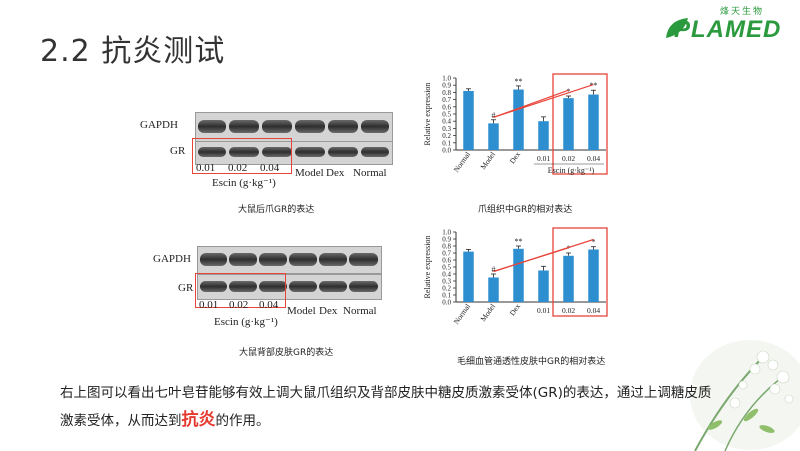 The width and height of the screenshot is (800, 451). What do you see at coordinates (745, 395) in the screenshot?
I see `decorative-flower` at bounding box center [745, 395].